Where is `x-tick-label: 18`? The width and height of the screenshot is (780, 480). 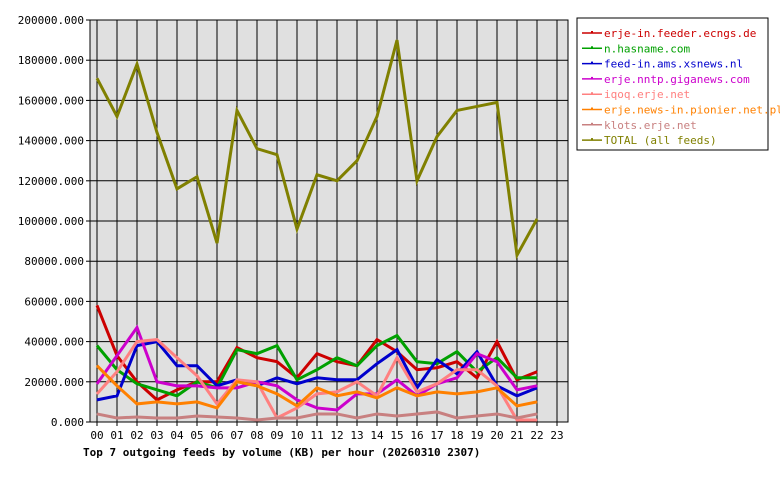
x-tick-label: 18 is located at coordinates (456, 435).